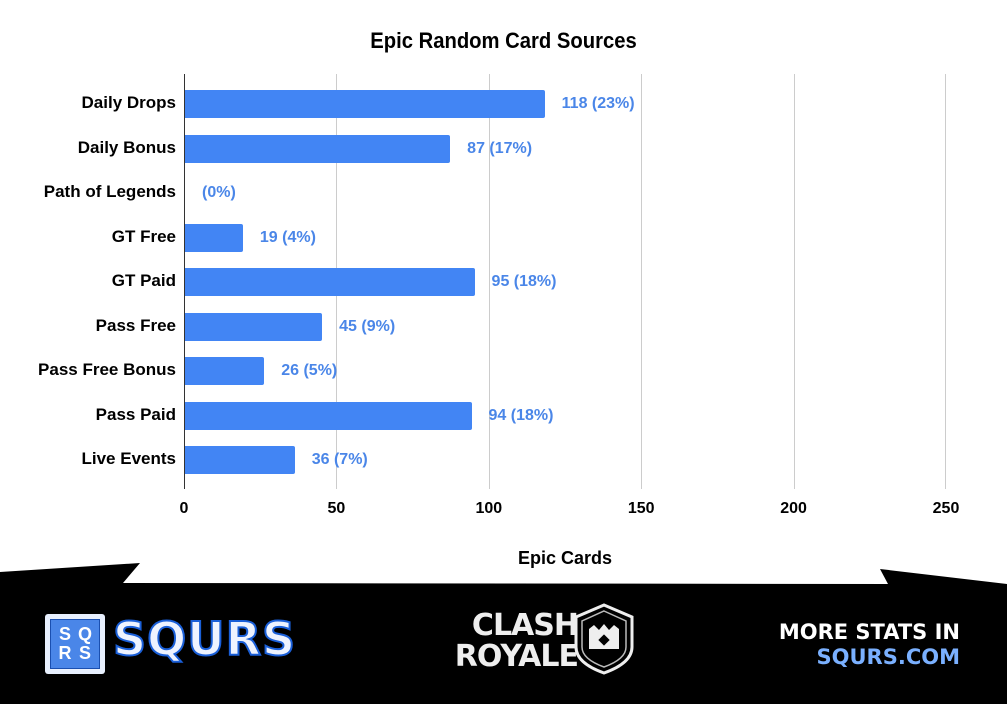  What do you see at coordinates (204, 639) in the screenshot?
I see `squrs-wordmark: SQURS` at bounding box center [204, 639].